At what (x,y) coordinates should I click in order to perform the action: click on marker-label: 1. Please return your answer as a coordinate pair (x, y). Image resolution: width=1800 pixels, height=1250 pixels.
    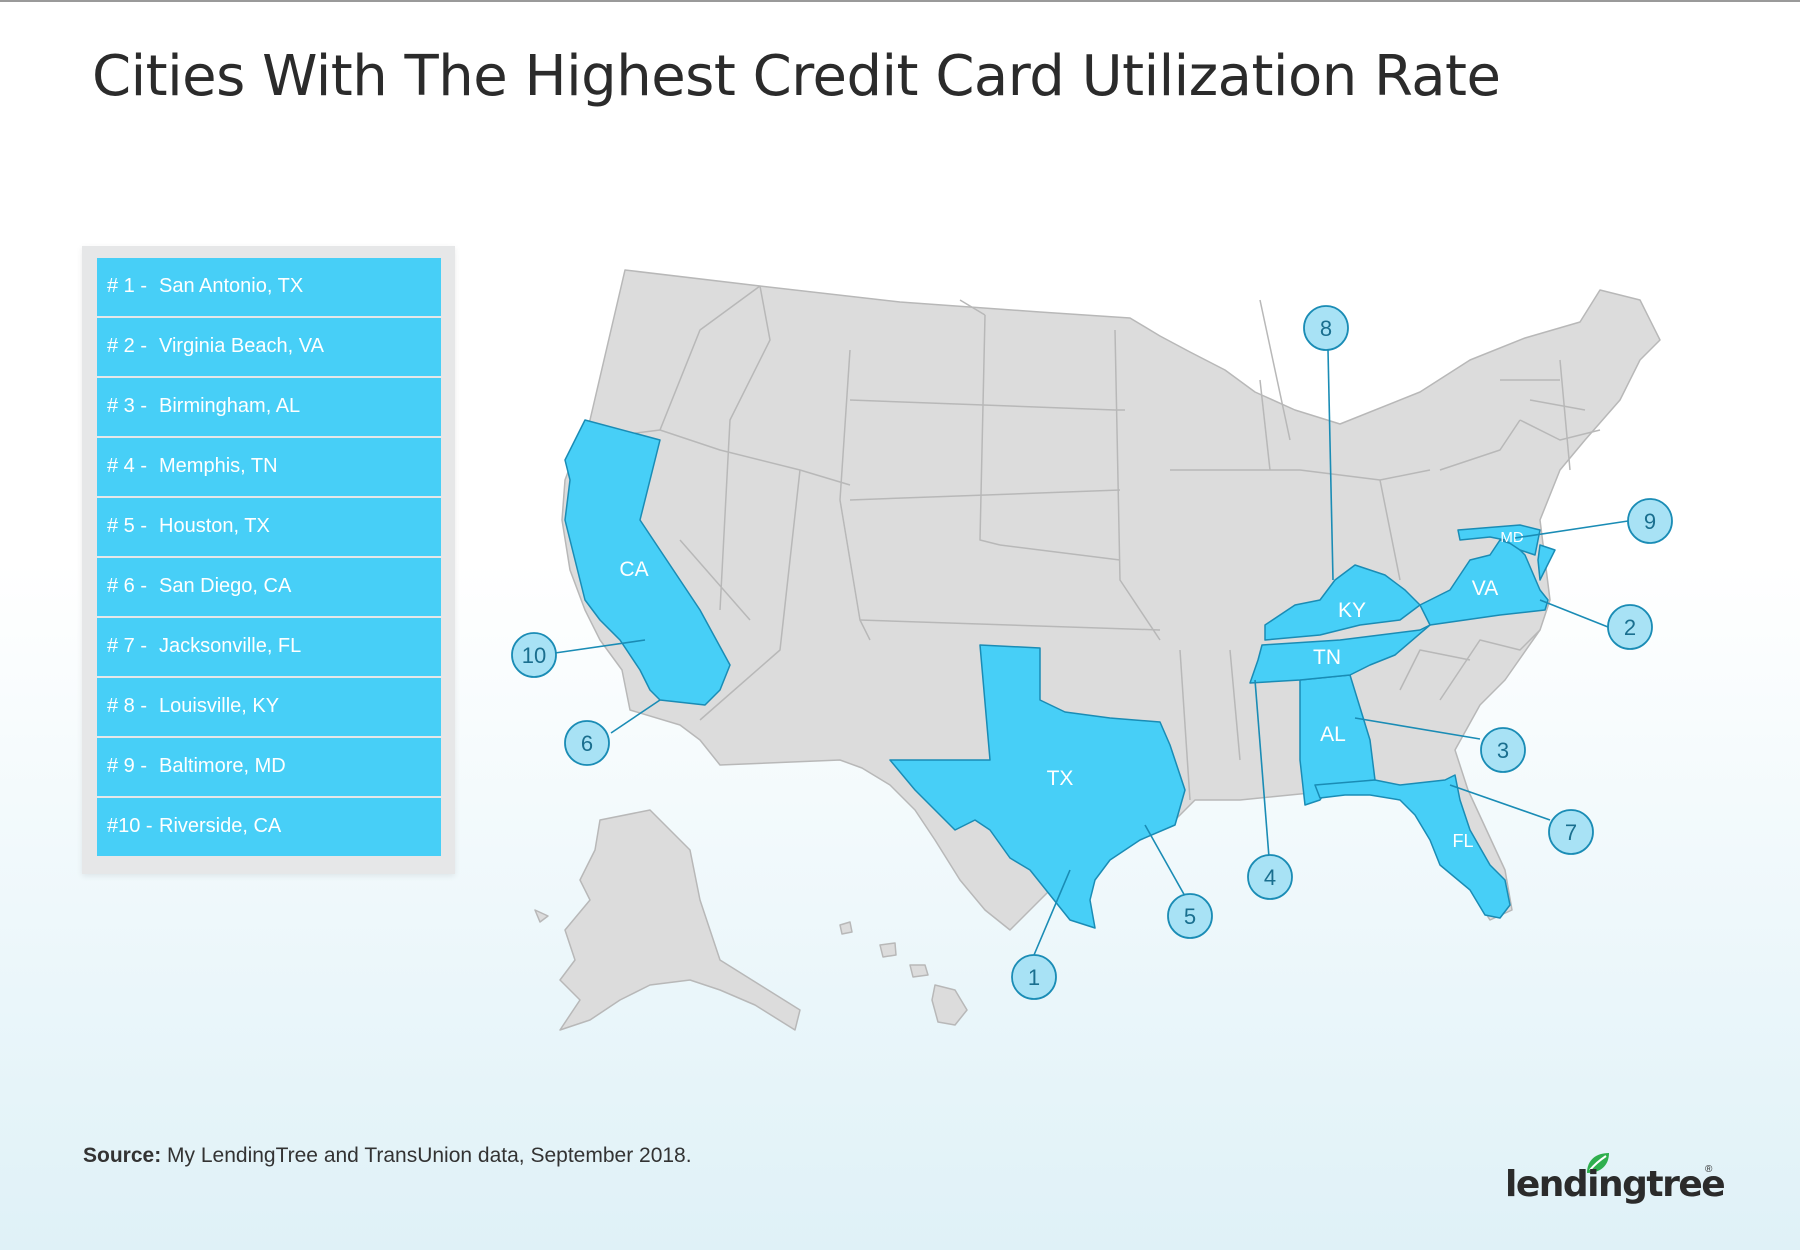
    Looking at the image, I should click on (1034, 977).